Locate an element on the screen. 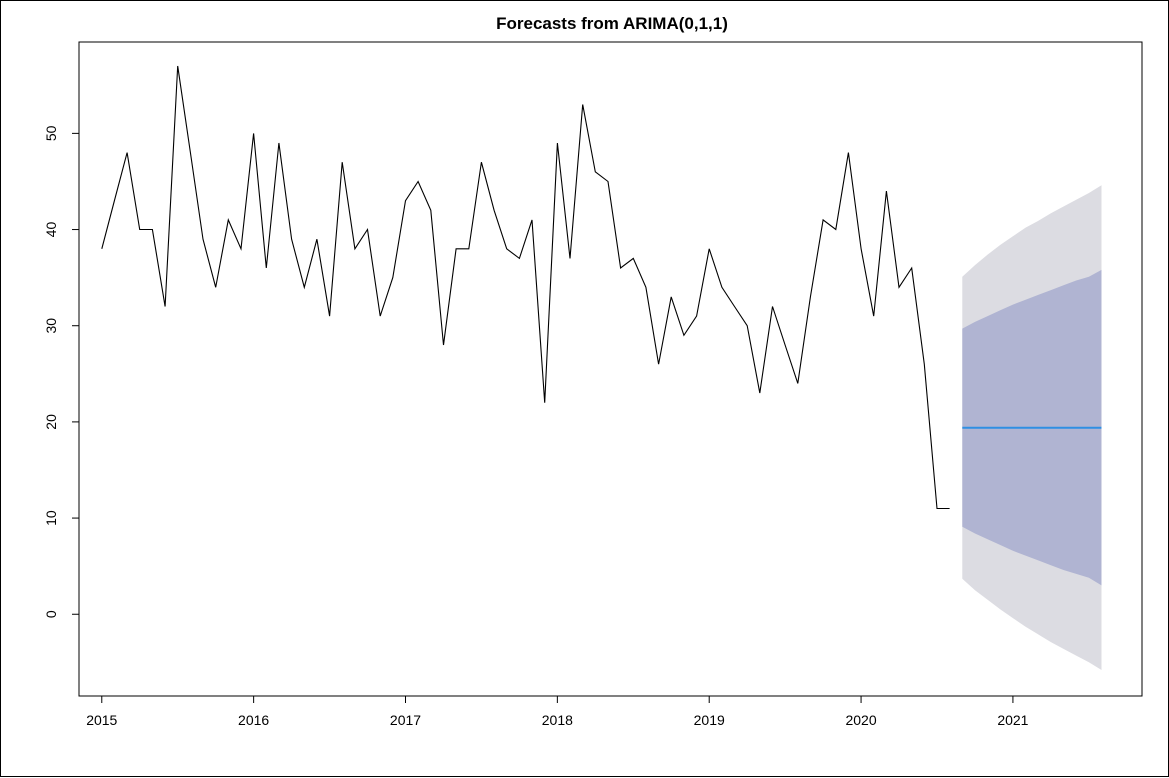 The width and height of the screenshot is (1169, 778). x-axis: 2015 2016 2017 2018 2019 2020 2021 is located at coordinates (557, 711).